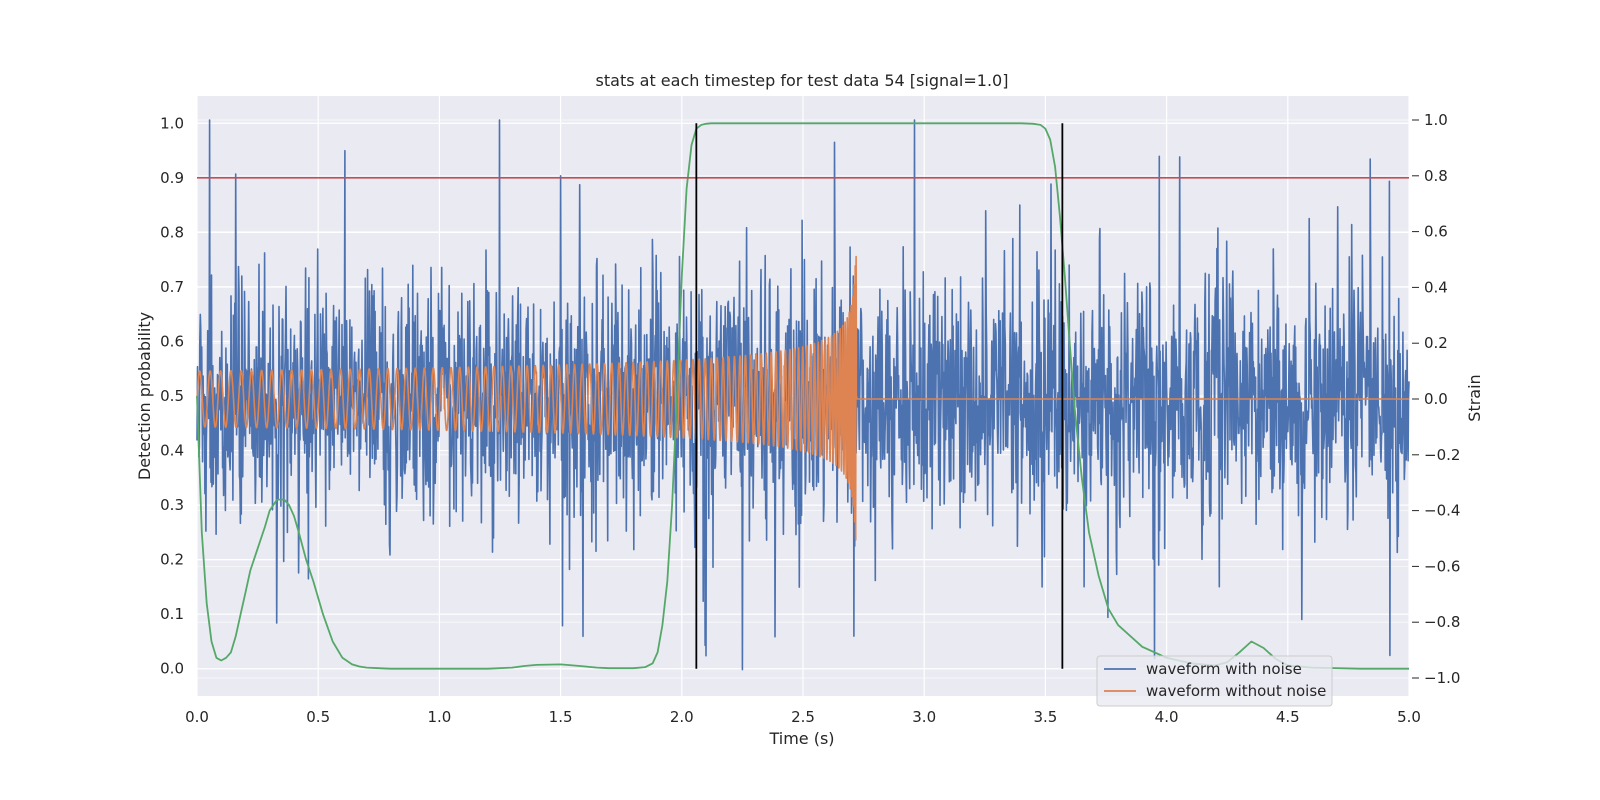 This screenshot has width=1600, height=800. What do you see at coordinates (1045, 717) in the screenshot?
I see `x-tick-label: 3.5` at bounding box center [1045, 717].